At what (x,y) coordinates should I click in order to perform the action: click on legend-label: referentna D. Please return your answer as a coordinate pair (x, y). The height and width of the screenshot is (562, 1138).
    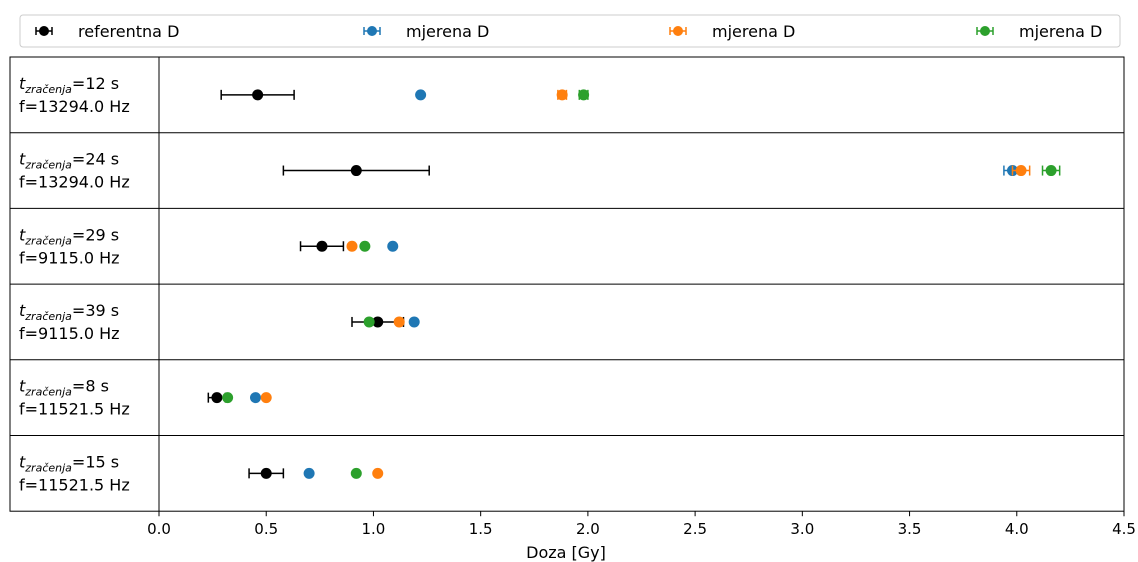
    Looking at the image, I should click on (128, 31).